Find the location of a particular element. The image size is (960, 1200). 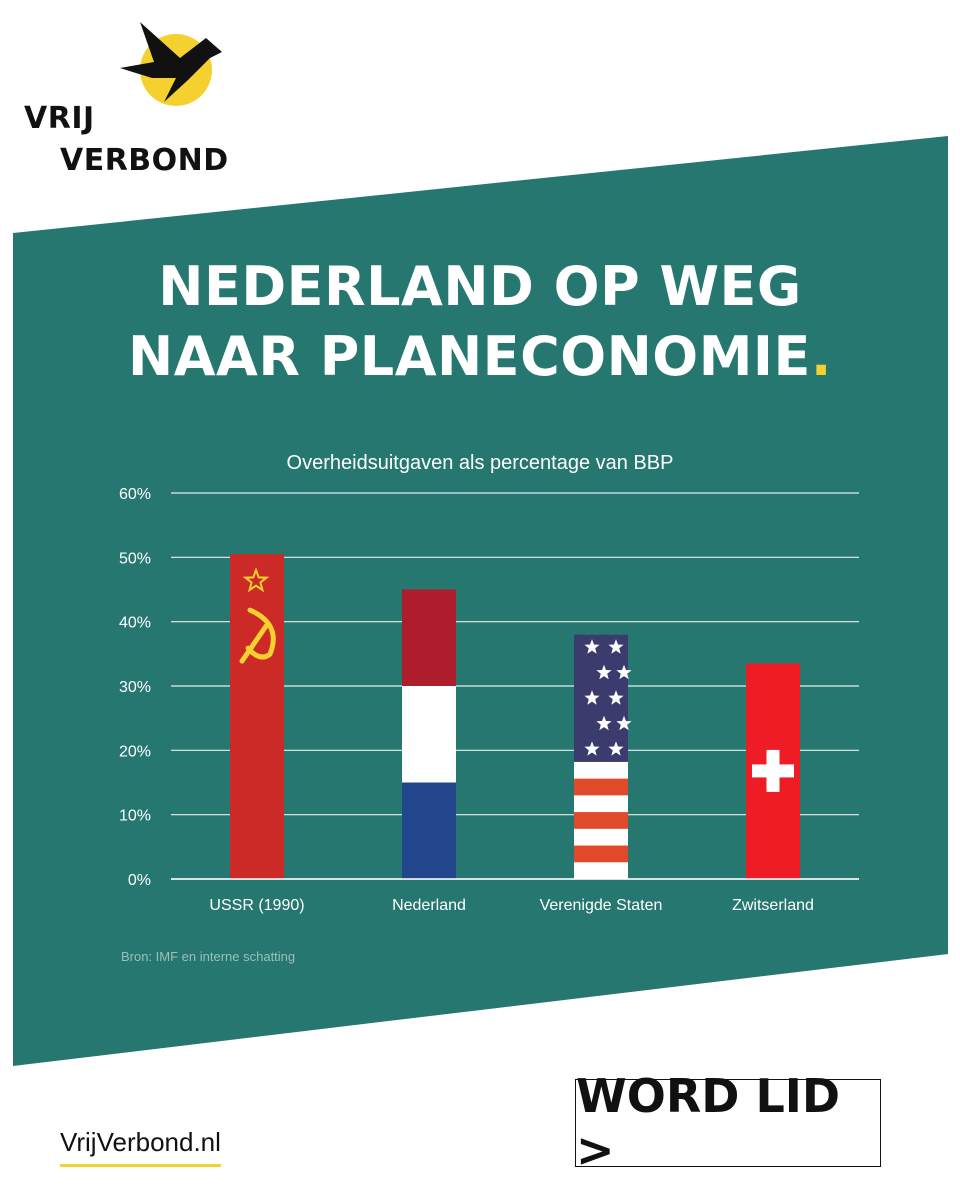

x-tick-label: Verenigde Staten is located at coordinates (601, 905).